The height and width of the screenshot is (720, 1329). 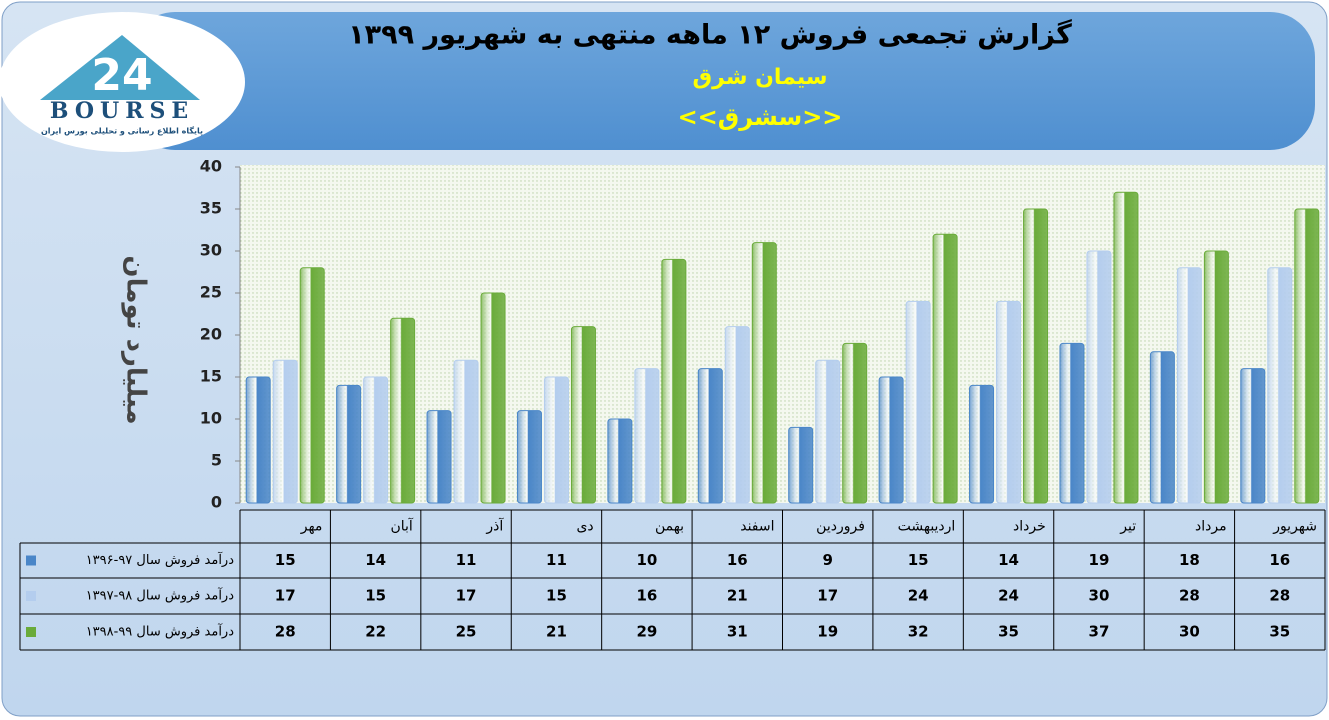 What do you see at coordinates (211, 208) in the screenshot?
I see `y-tick-label: 35` at bounding box center [211, 208].